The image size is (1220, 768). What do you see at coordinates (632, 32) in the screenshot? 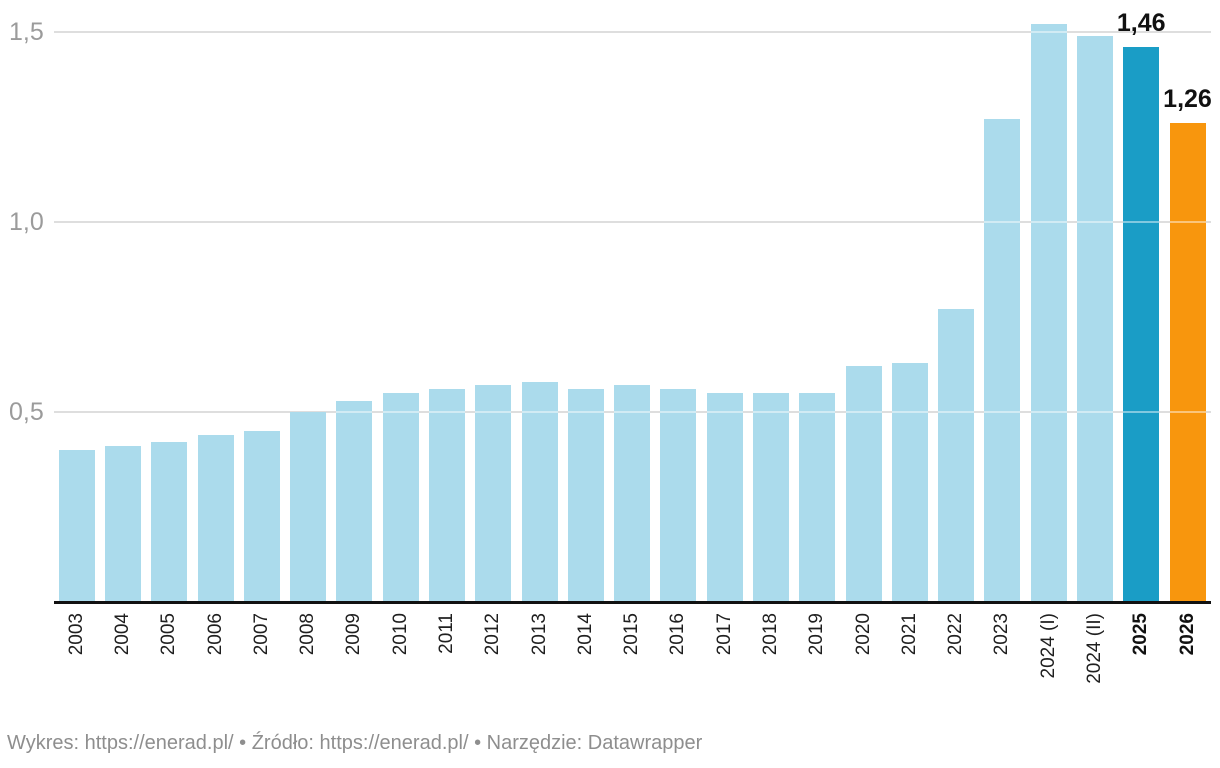
I see `gridline-1,5` at bounding box center [632, 32].